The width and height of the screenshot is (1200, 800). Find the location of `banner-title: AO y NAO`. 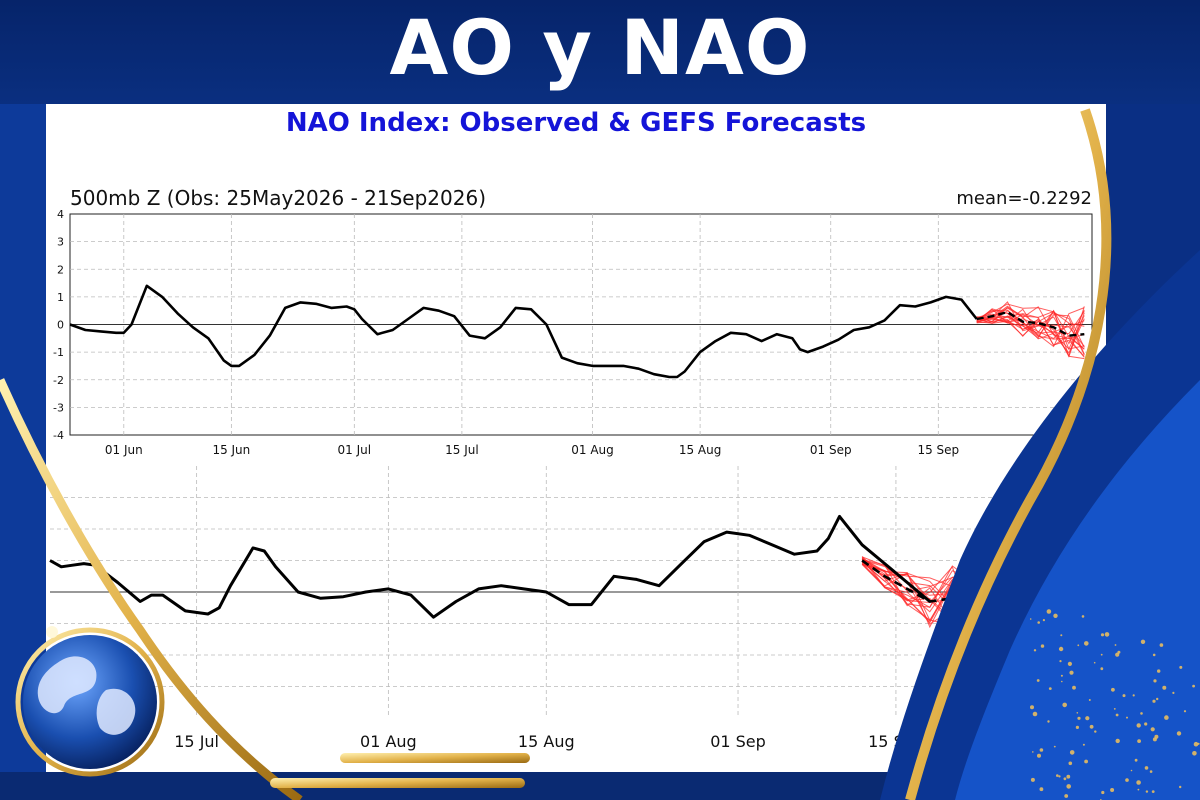

banner-title: AO y NAO is located at coordinates (600, 47).